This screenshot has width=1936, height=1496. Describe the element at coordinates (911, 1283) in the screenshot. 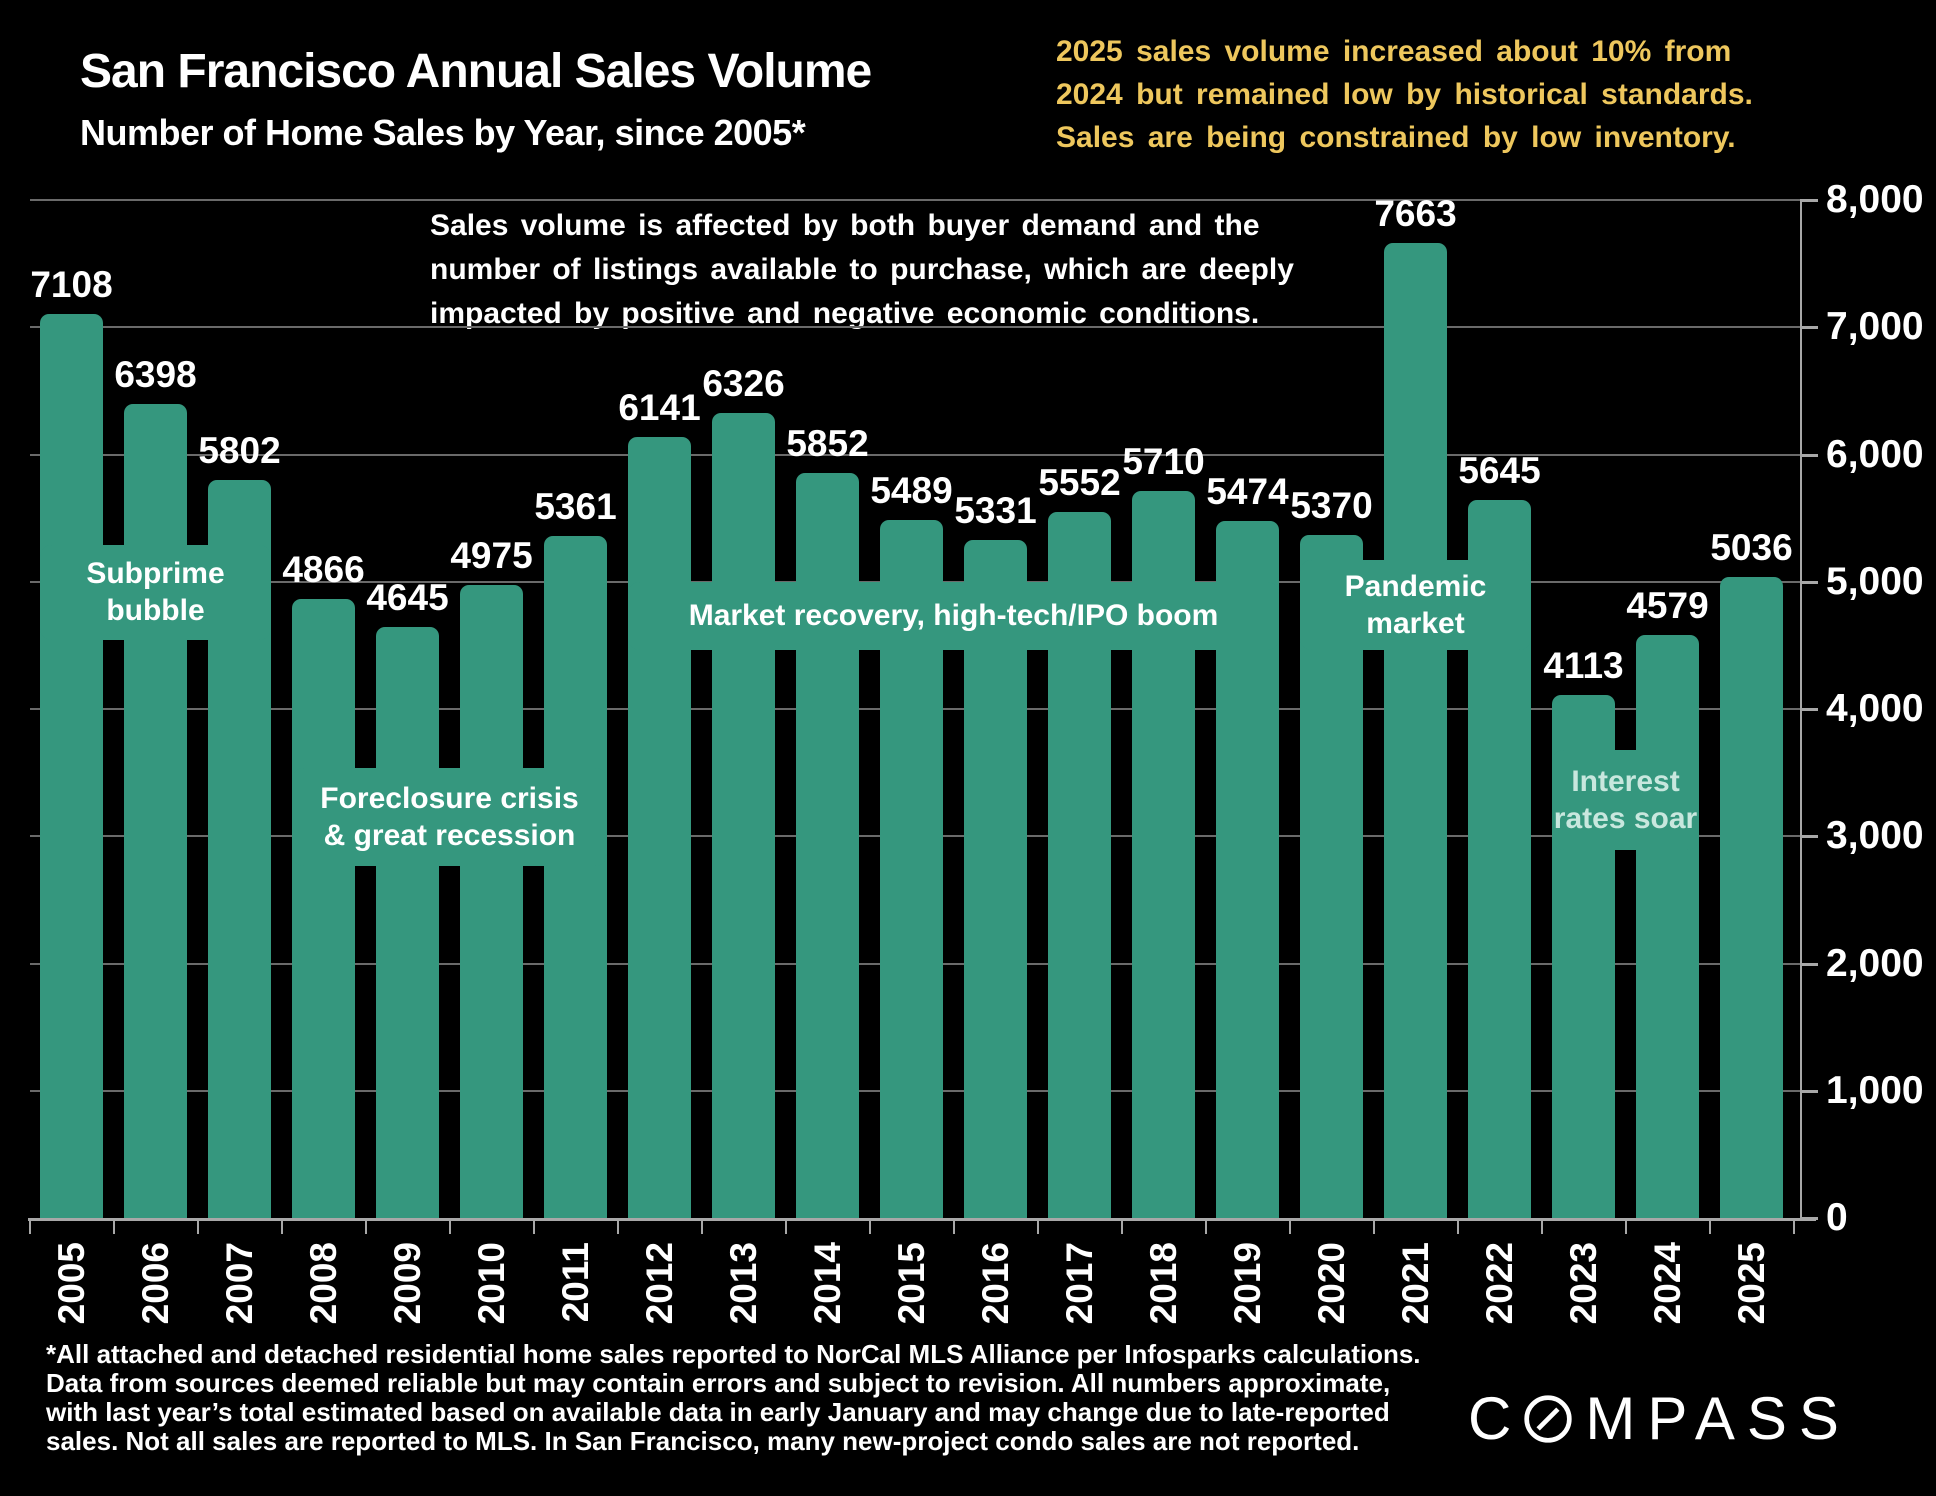

I see `year-label-text: 2015` at that location.